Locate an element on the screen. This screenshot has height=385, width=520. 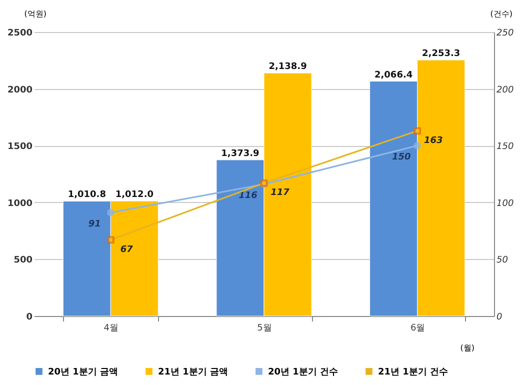
y2-tick-label: 100 is located at coordinates (505, 203).